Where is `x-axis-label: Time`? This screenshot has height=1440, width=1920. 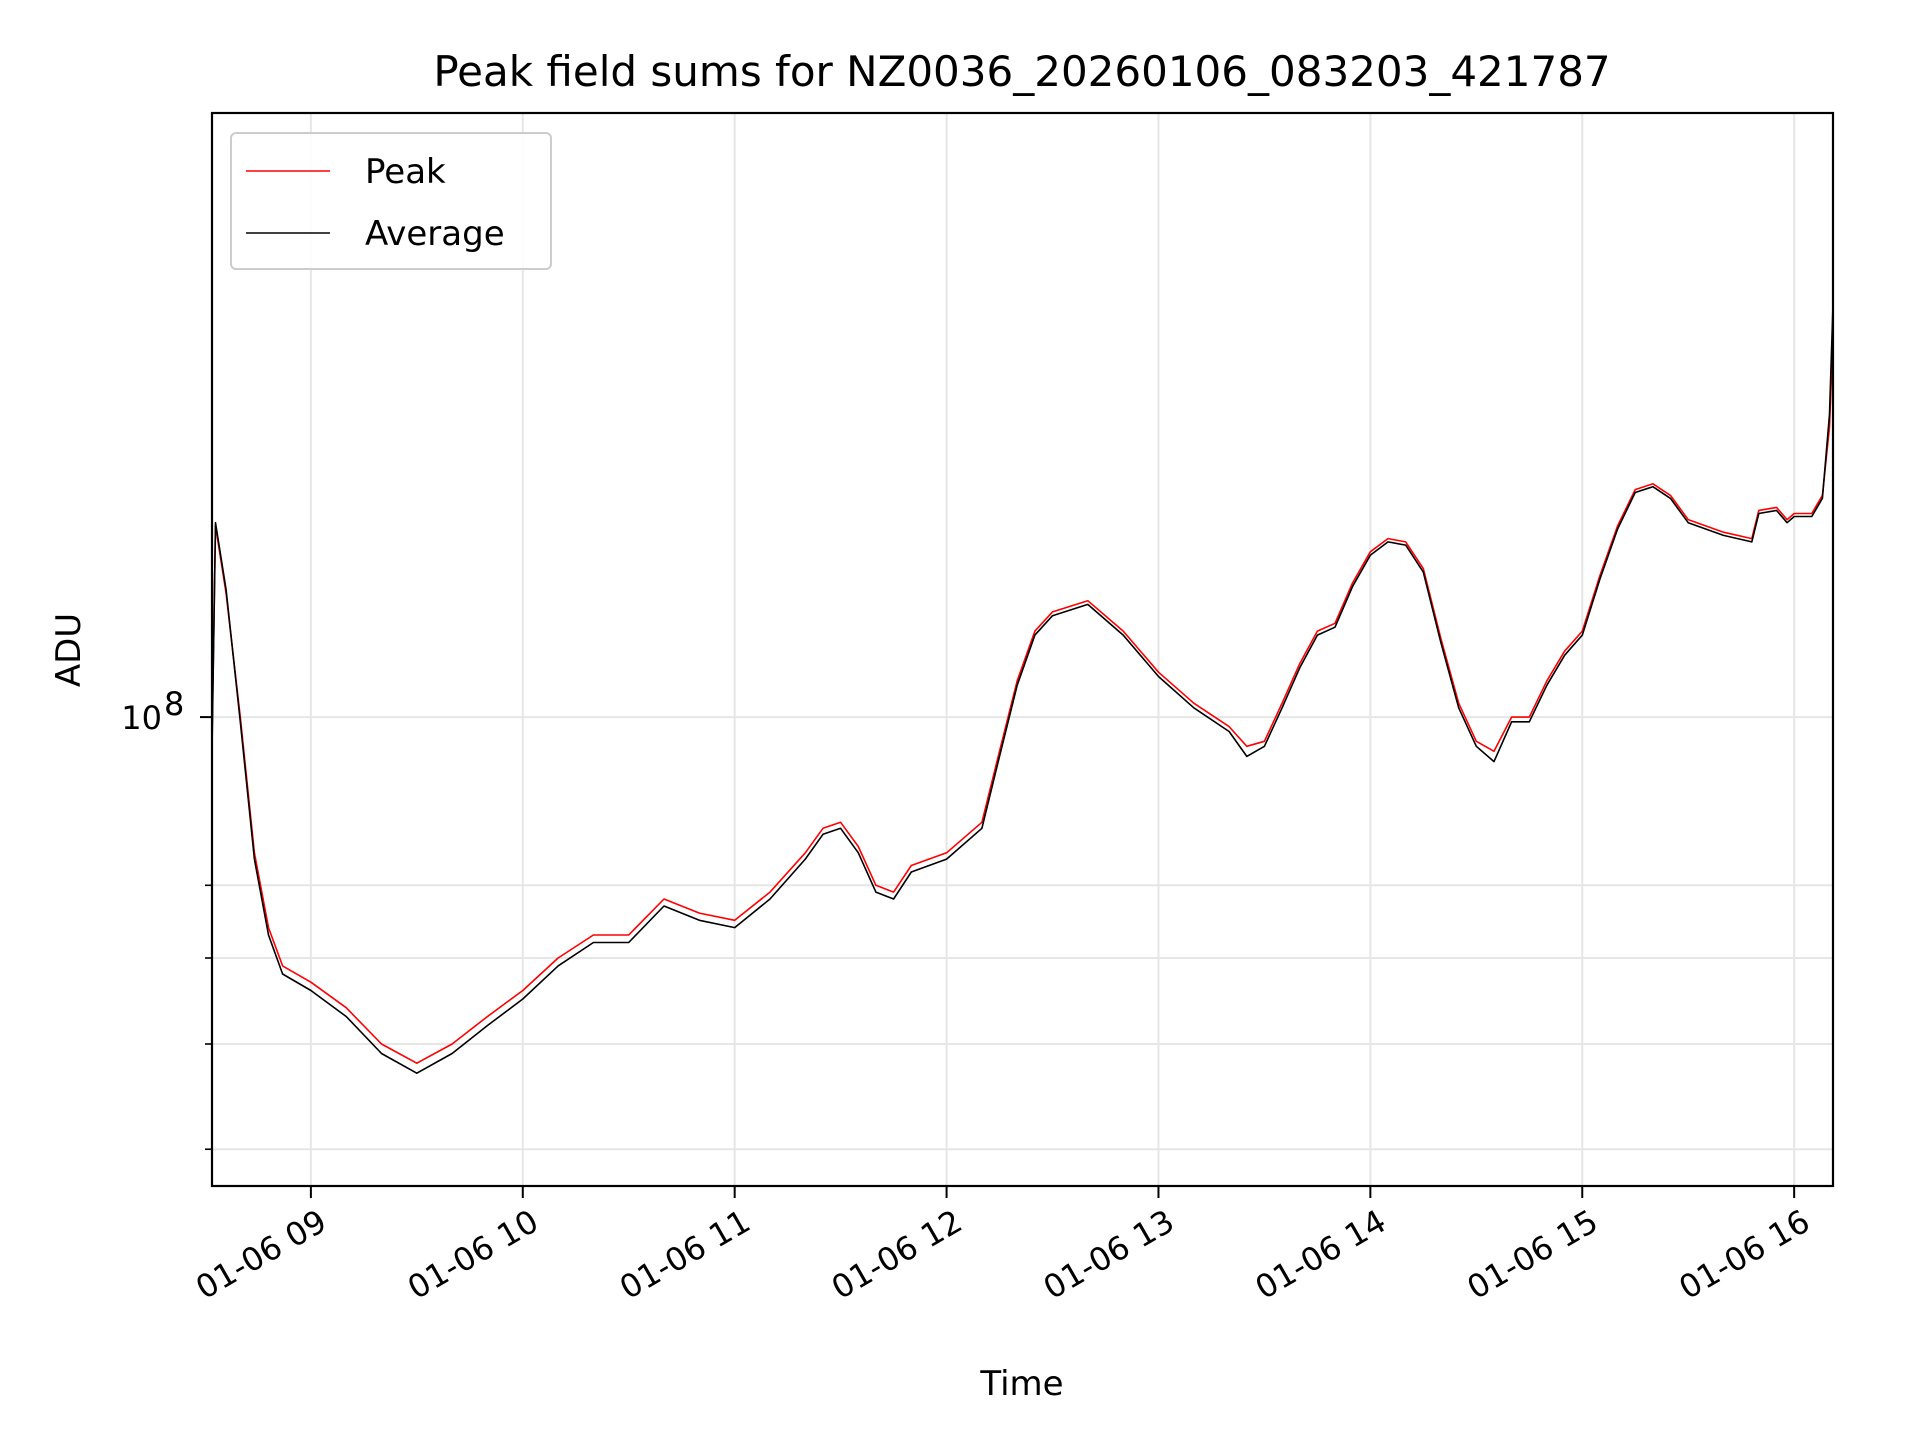 x-axis-label: Time is located at coordinates (1021, 1384).